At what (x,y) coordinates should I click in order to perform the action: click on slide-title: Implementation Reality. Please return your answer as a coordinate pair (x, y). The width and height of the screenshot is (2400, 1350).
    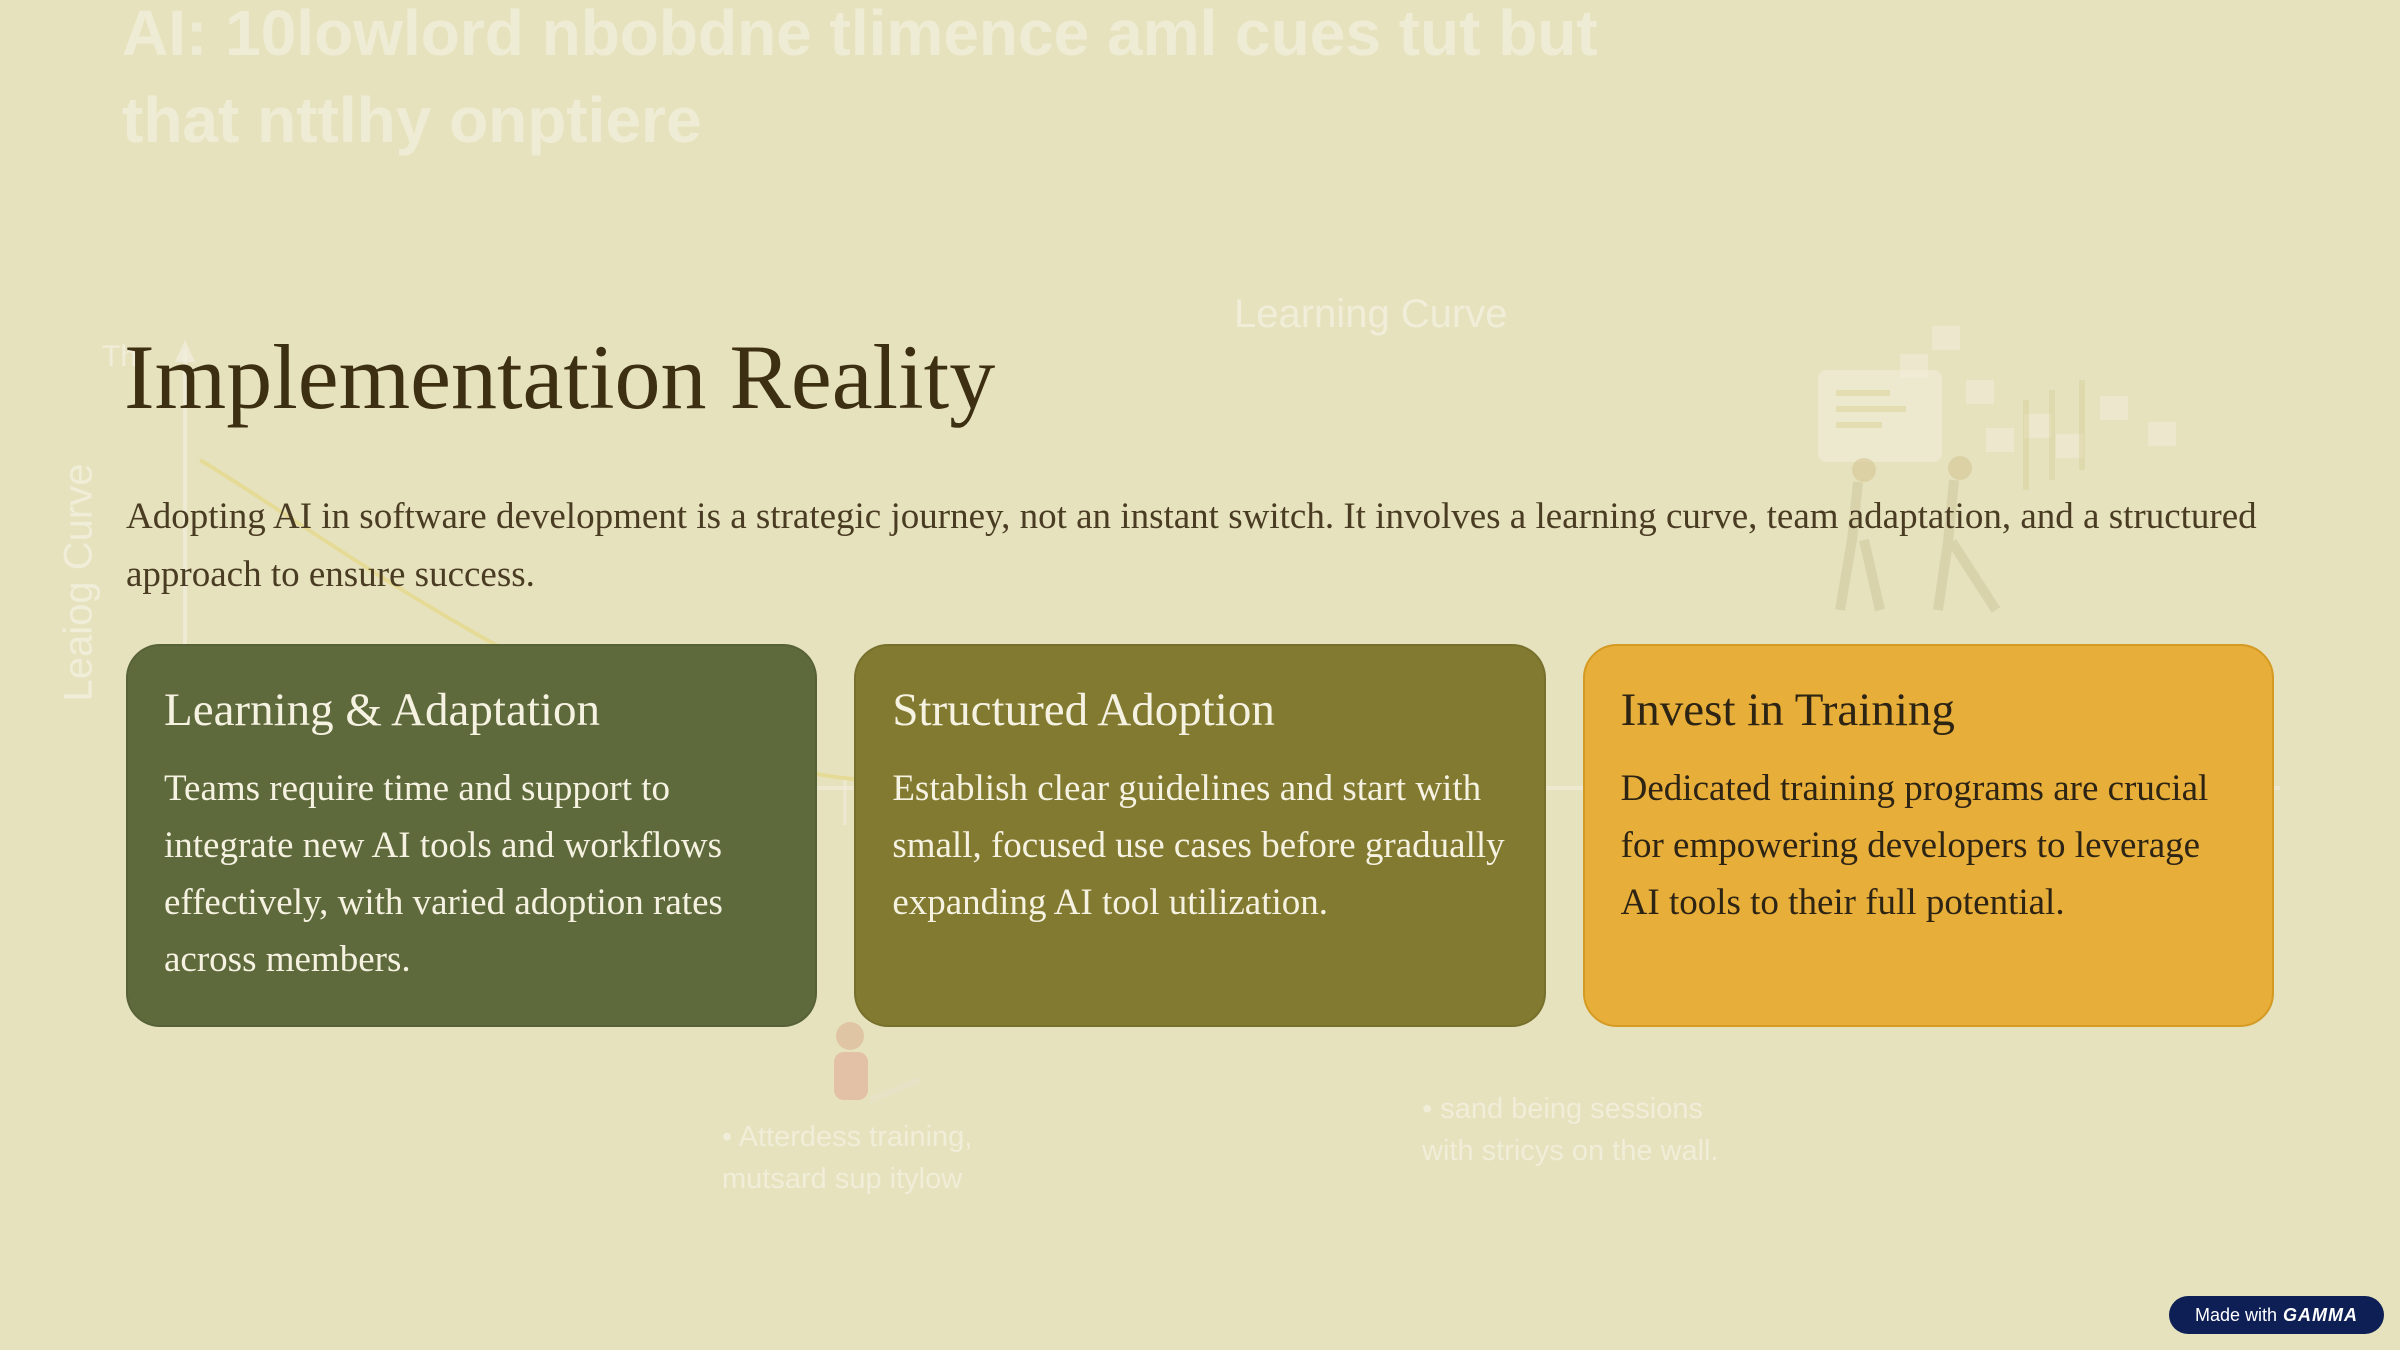
    Looking at the image, I should click on (560, 377).